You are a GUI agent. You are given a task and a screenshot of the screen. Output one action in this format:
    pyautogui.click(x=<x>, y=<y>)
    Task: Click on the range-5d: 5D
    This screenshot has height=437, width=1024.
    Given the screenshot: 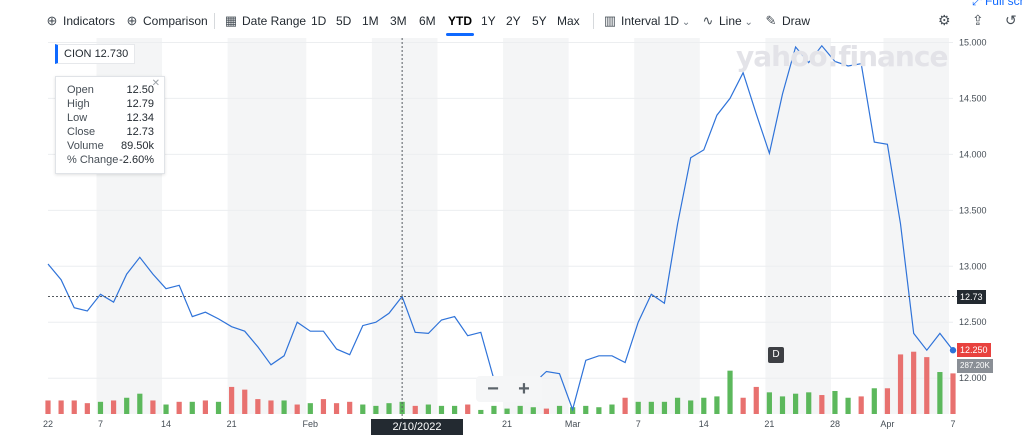 What is the action you would take?
    pyautogui.click(x=344, y=21)
    